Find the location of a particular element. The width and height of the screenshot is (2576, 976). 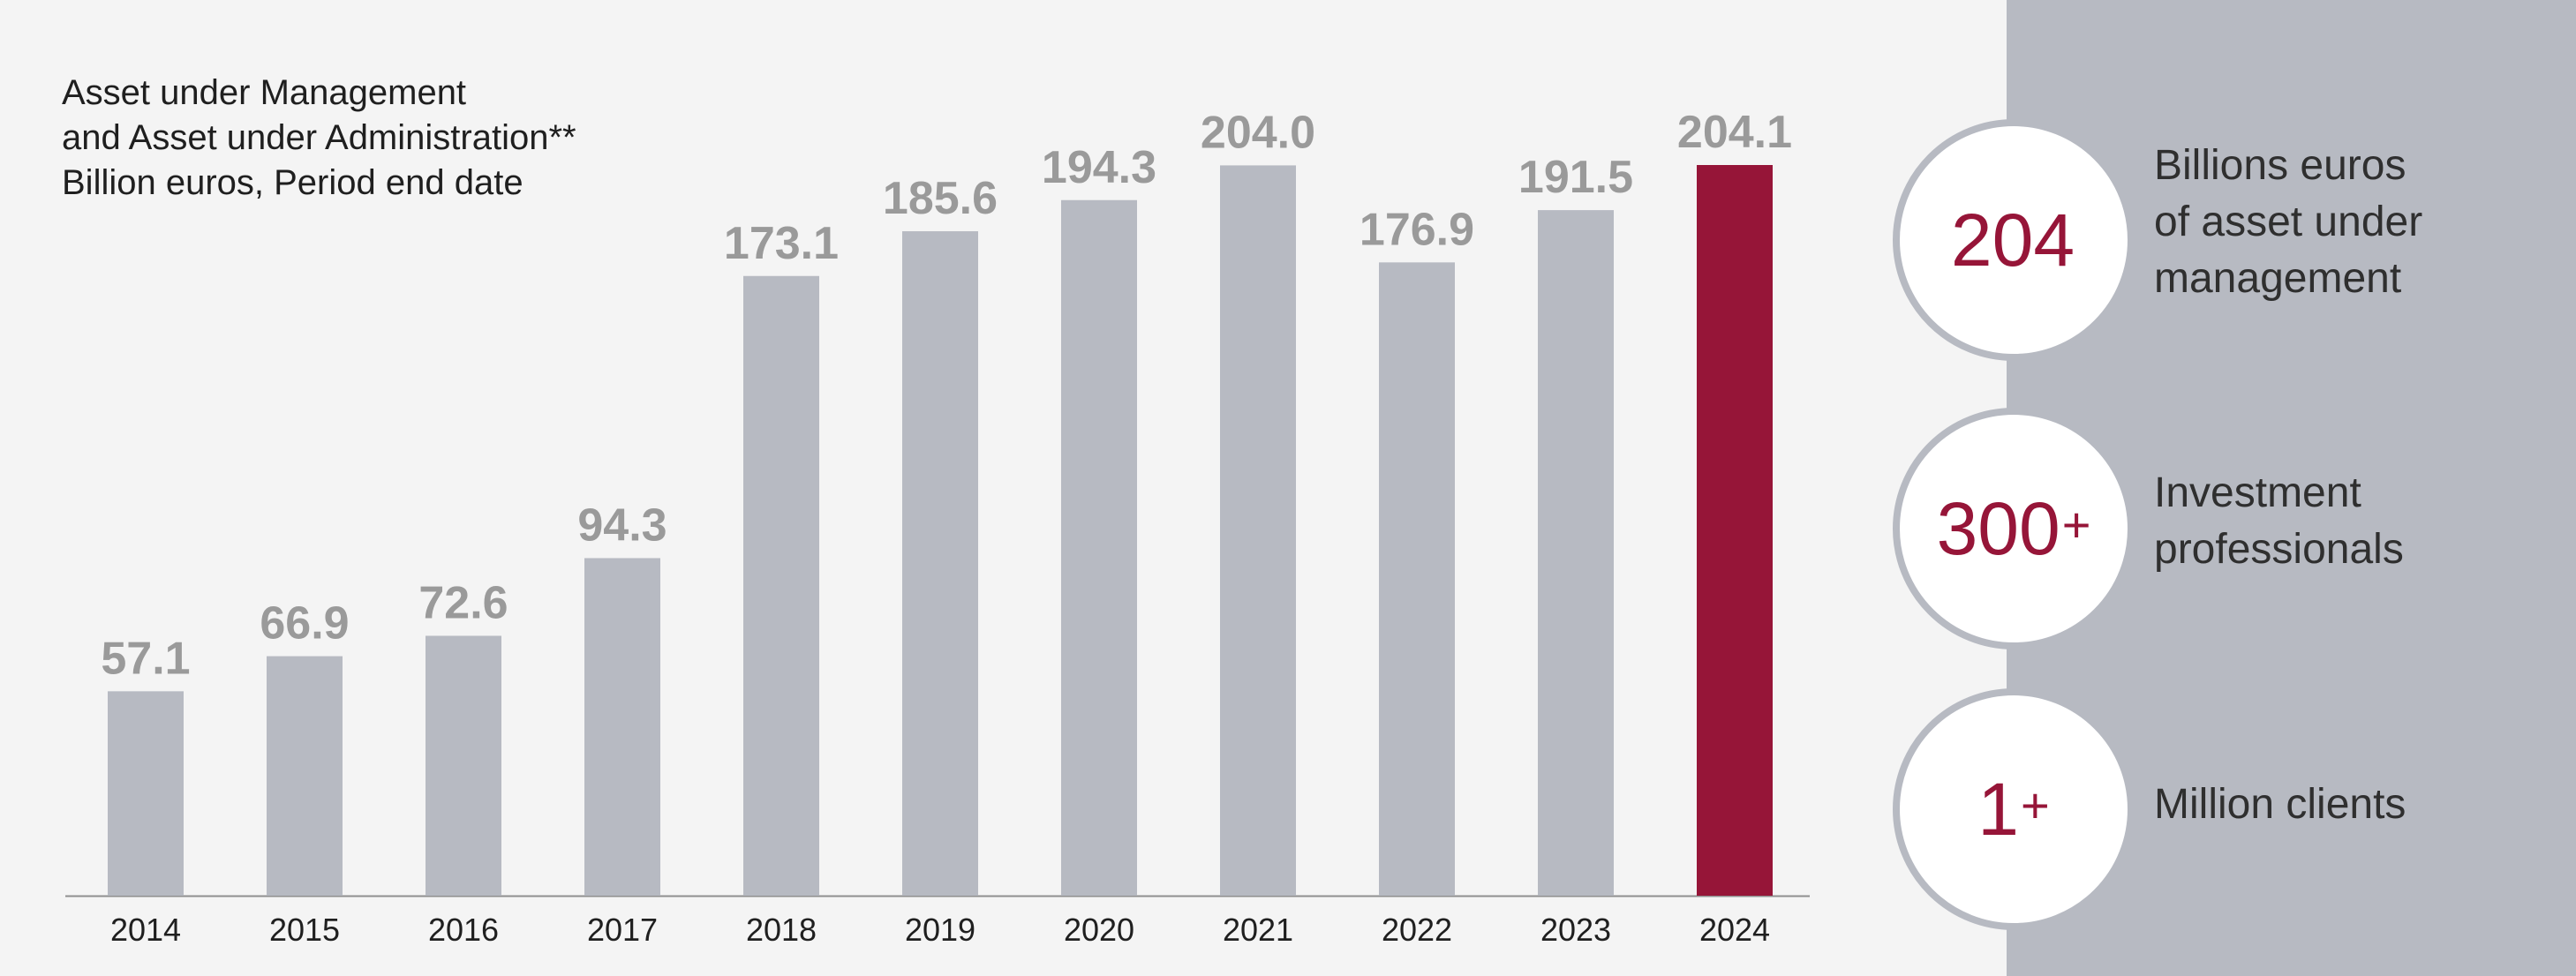

value-label-2024: 204.1 is located at coordinates (1735, 132).